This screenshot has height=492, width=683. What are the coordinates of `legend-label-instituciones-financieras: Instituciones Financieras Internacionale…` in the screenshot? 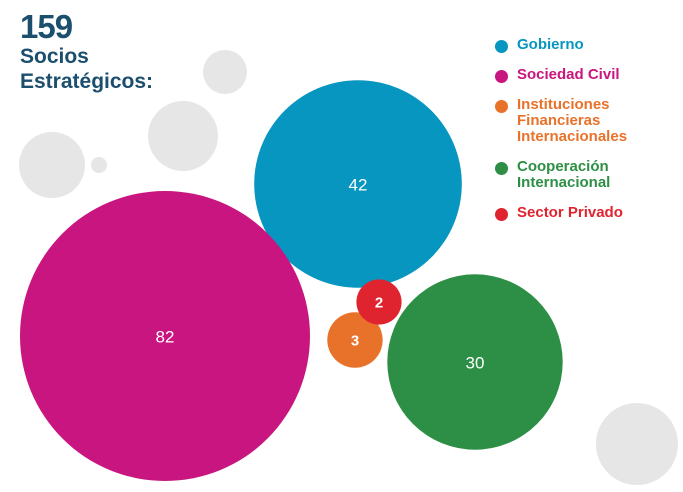 It's located at (572, 120).